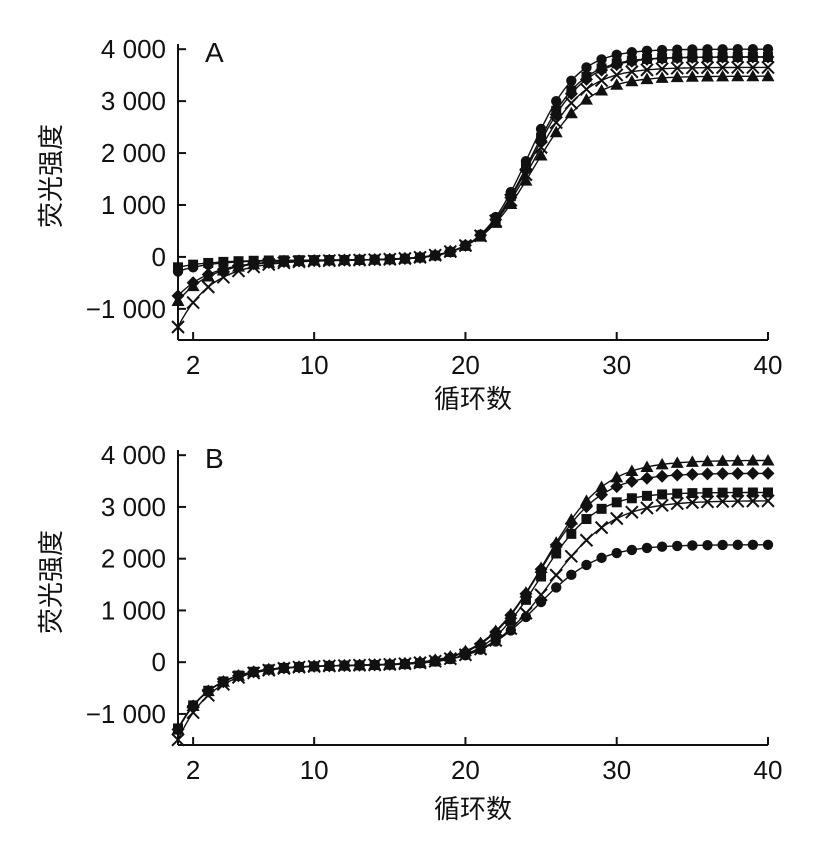  Describe the element at coordinates (465, 365) in the screenshot. I see `x-tick-label: 20` at that location.